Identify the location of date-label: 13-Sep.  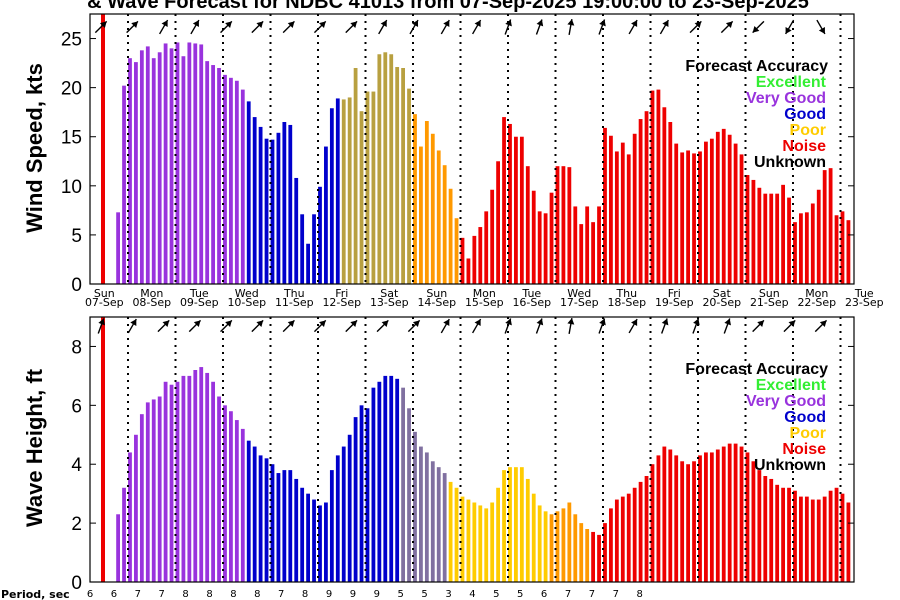
(389, 302).